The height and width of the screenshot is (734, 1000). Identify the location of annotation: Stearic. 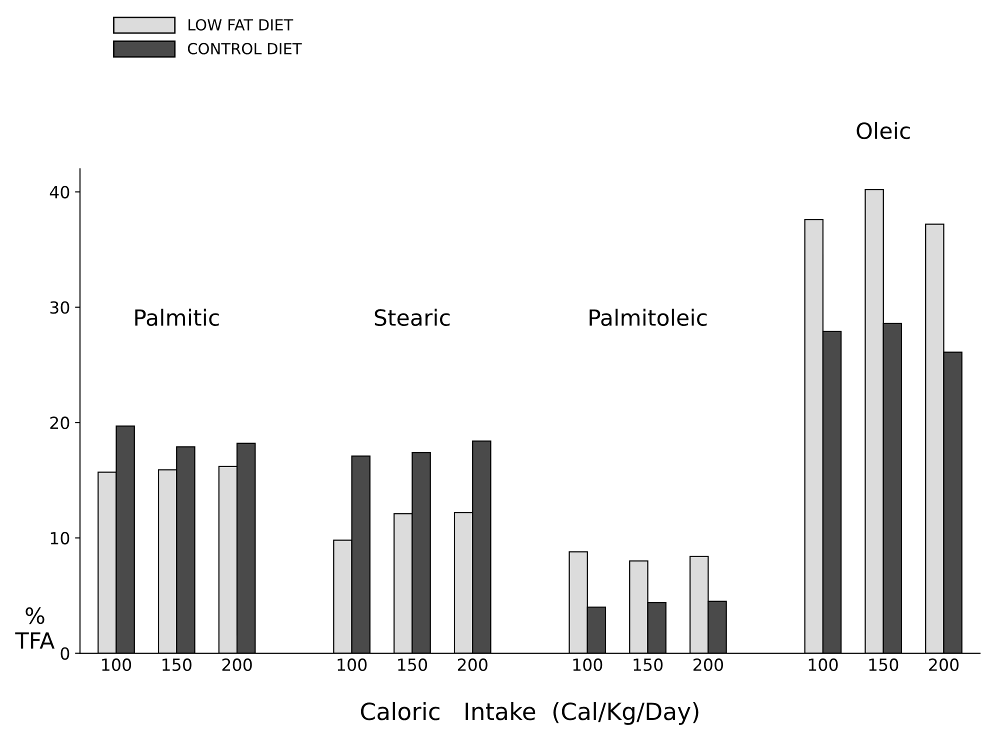
(412, 317).